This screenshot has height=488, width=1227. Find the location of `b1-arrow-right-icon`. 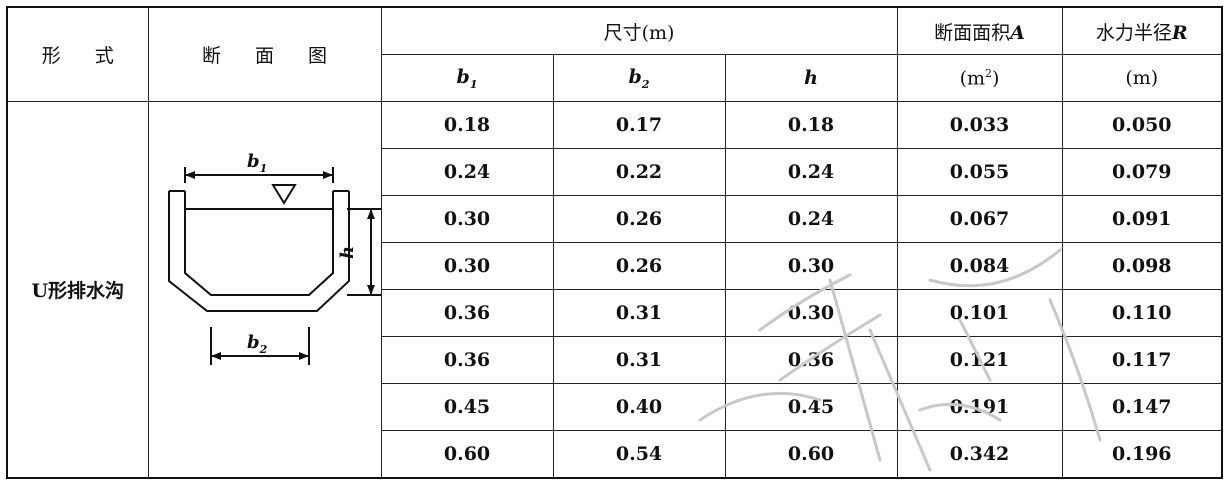

b1-arrow-right-icon is located at coordinates (327, 175).